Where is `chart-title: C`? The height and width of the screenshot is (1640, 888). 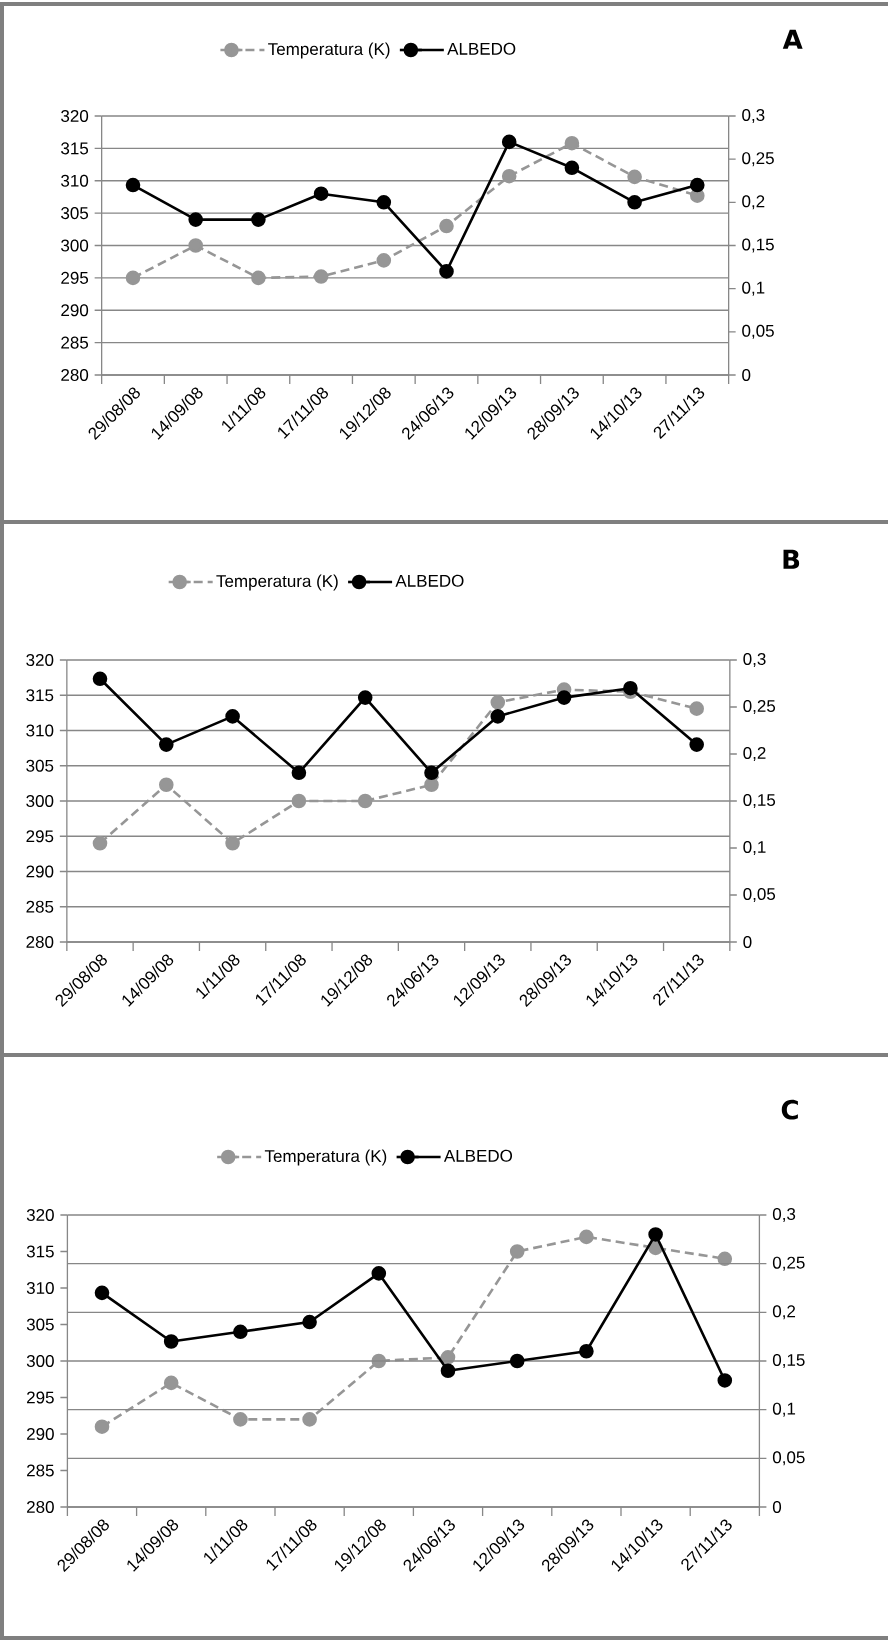 chart-title: C is located at coordinates (789, 1109).